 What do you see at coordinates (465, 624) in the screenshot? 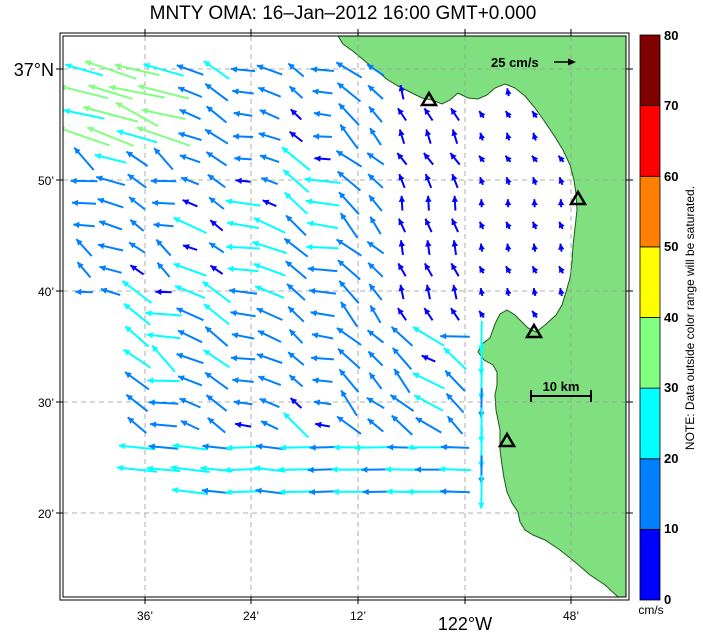
I see `x-tick-label: 122°W` at bounding box center [465, 624].